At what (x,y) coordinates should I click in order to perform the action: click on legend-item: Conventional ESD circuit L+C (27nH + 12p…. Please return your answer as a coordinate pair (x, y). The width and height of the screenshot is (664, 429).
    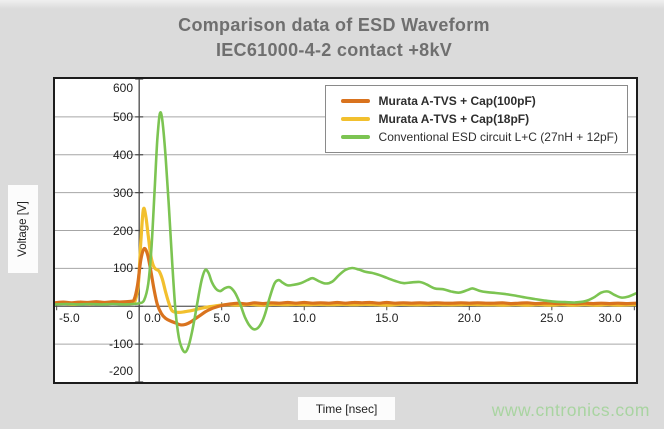
    Looking at the image, I should click on (479, 137).